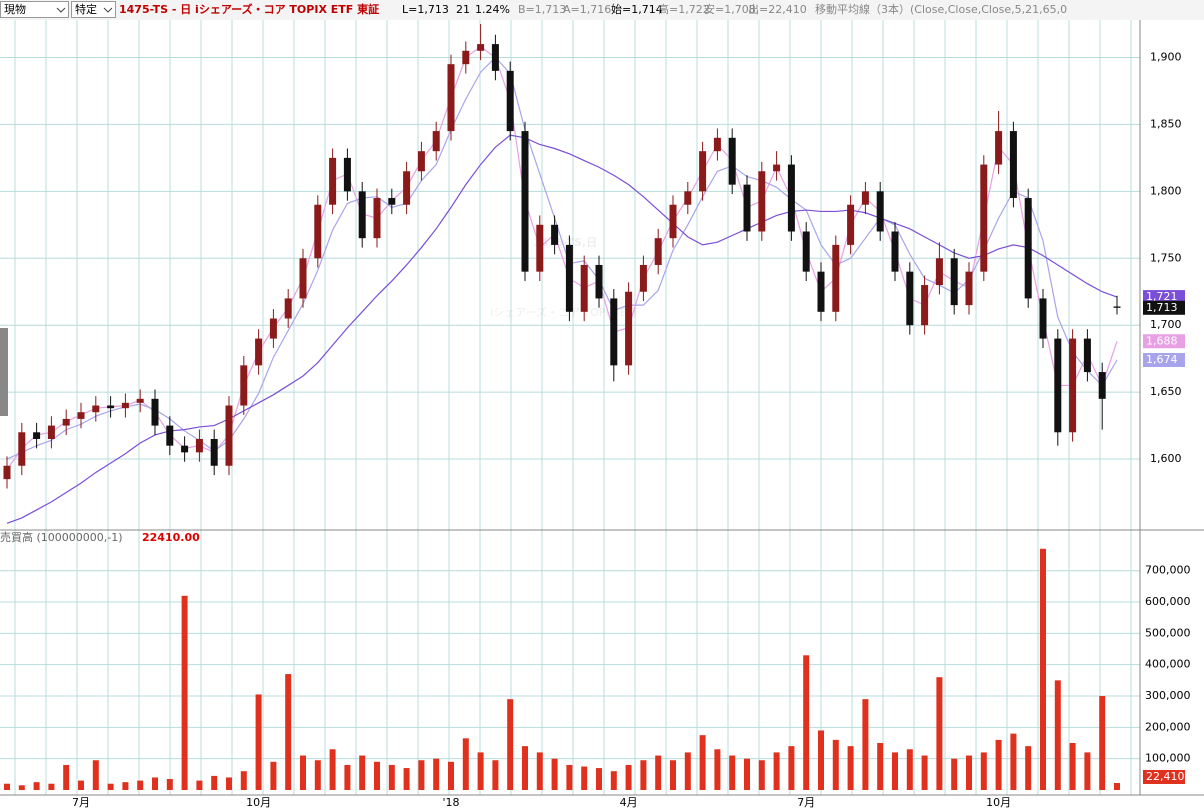  What do you see at coordinates (93, 9) in the screenshot?
I see `tax-select` at bounding box center [93, 9].